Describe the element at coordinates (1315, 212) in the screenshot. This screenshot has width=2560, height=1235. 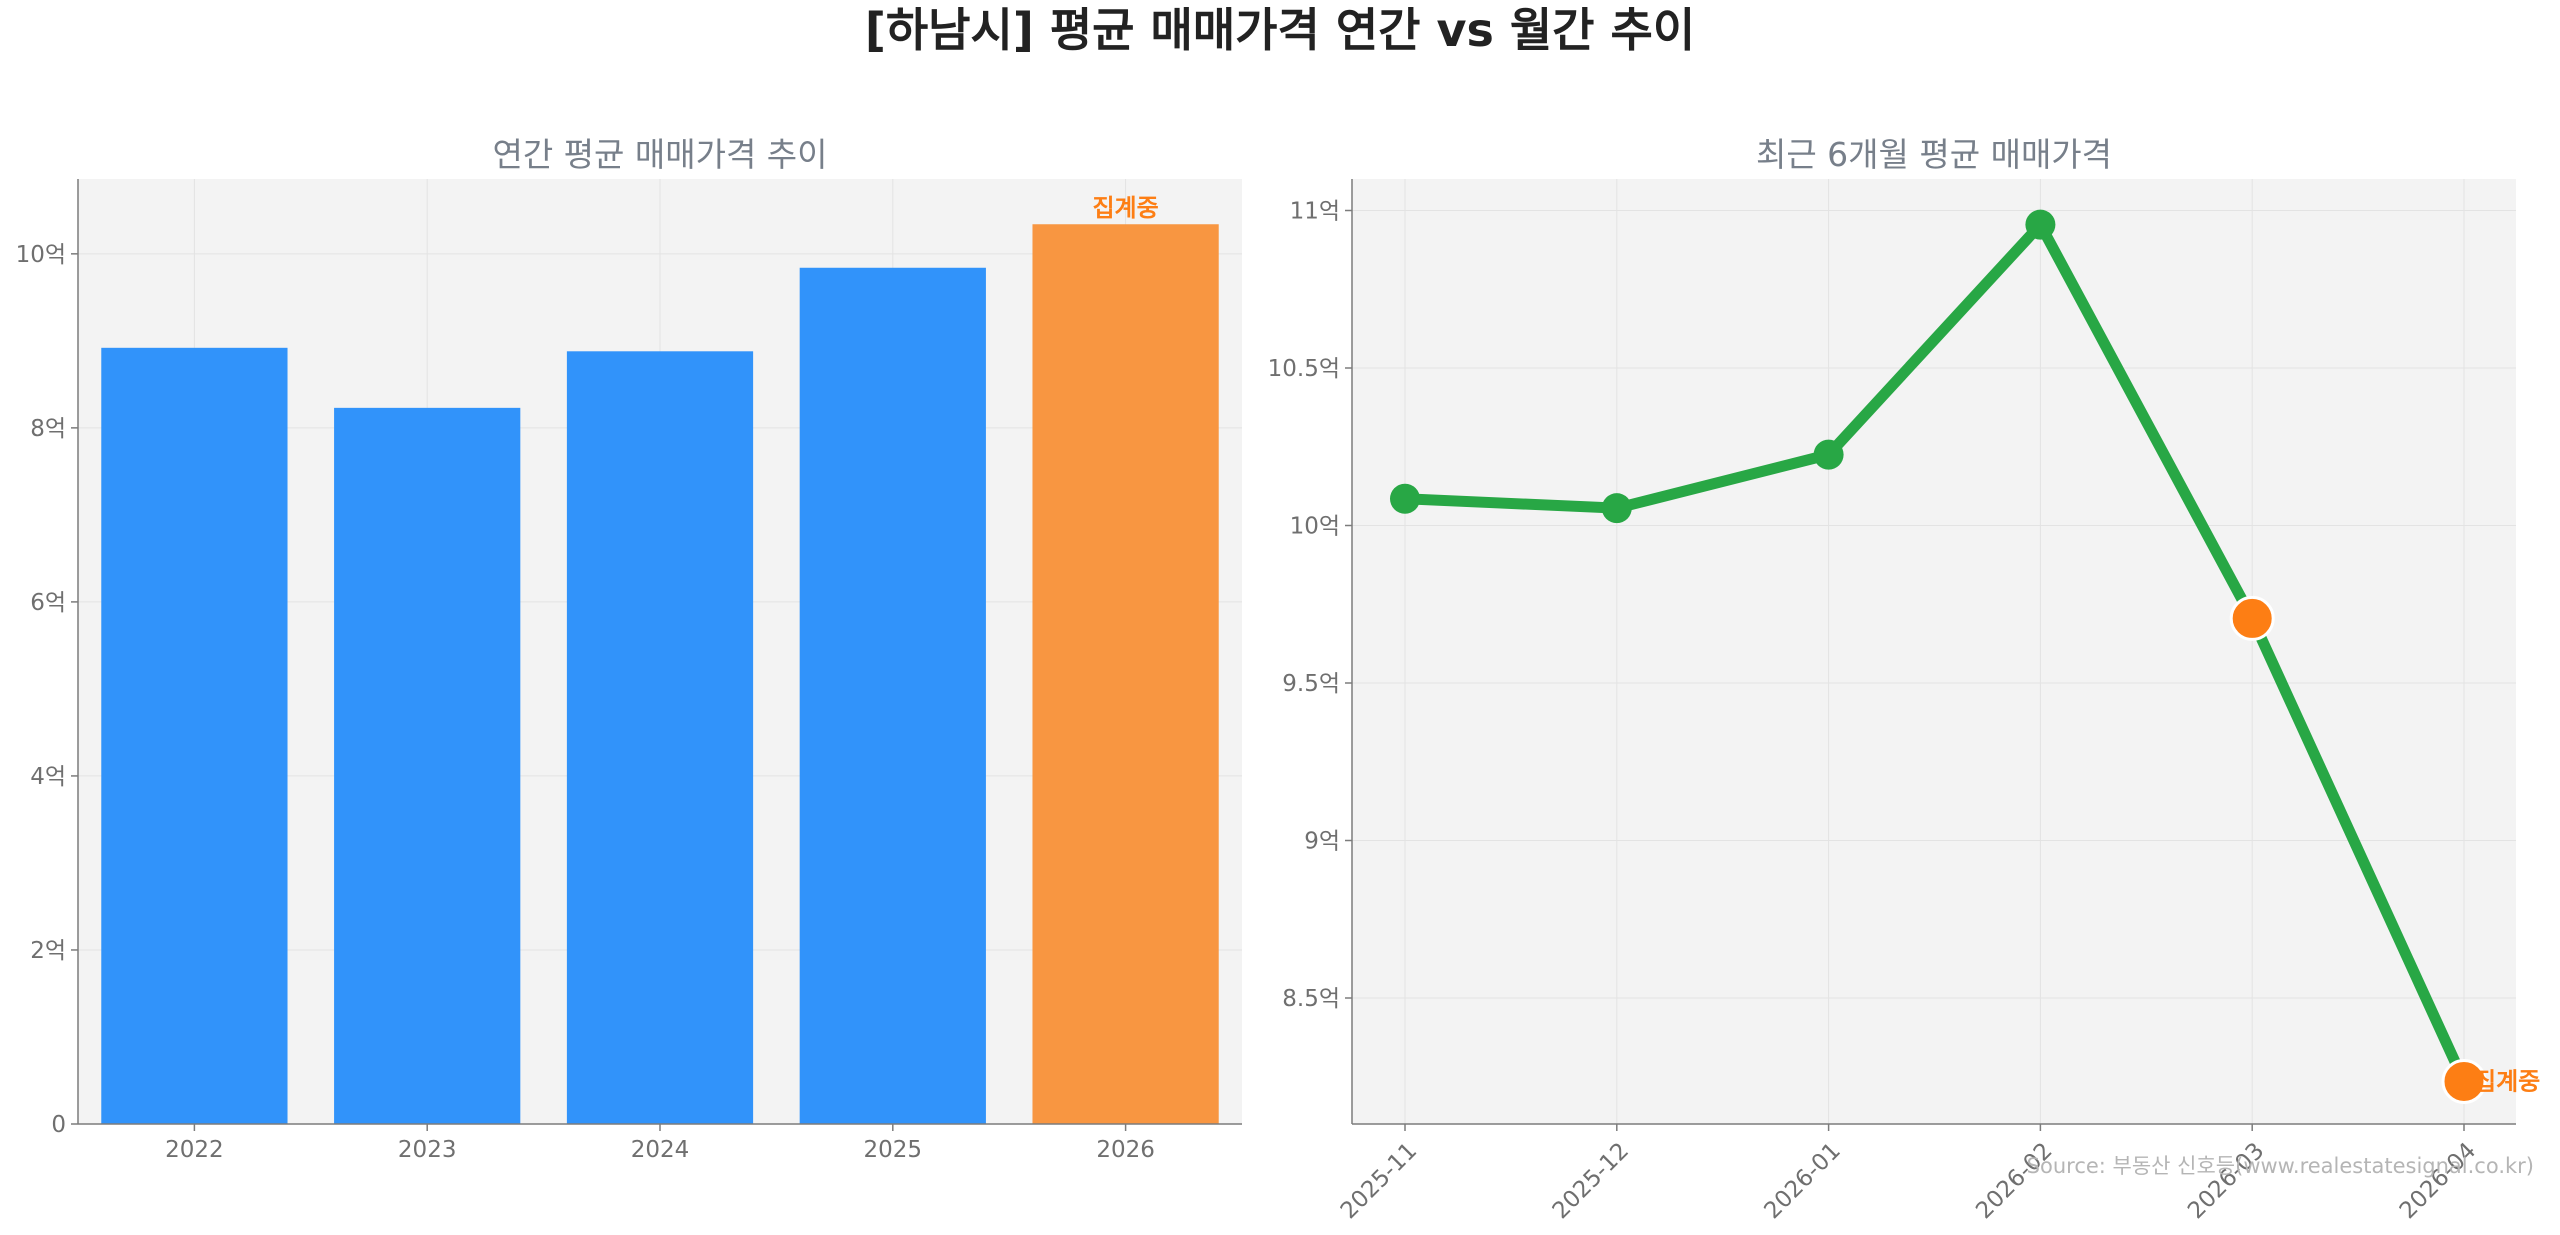
I see `line-y-tick-label: 11억` at that location.